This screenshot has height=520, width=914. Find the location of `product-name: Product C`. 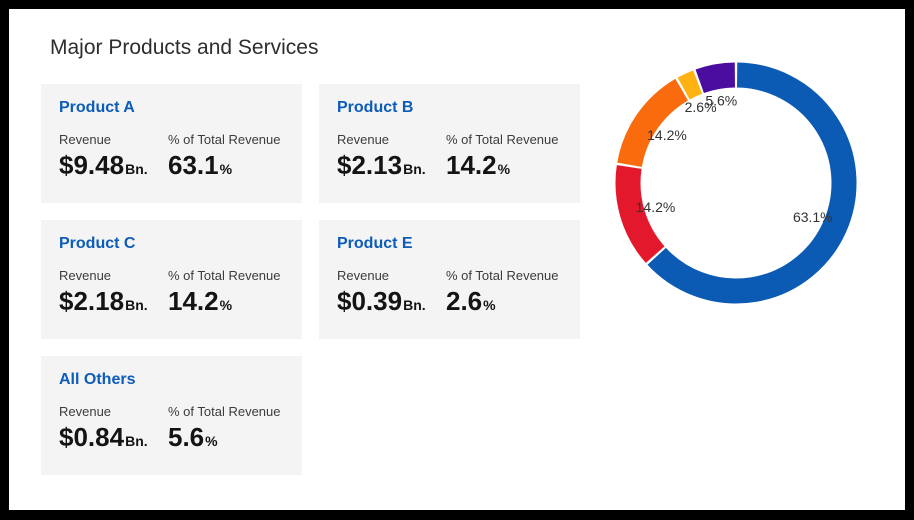

product-name: Product C is located at coordinates (97, 243).